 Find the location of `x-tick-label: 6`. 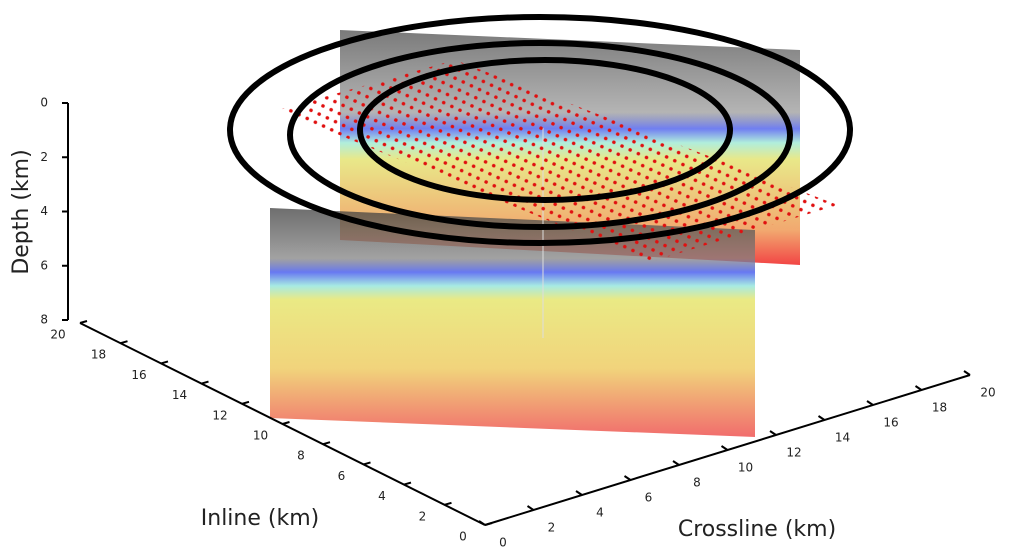

x-tick-label: 6 is located at coordinates (342, 476).